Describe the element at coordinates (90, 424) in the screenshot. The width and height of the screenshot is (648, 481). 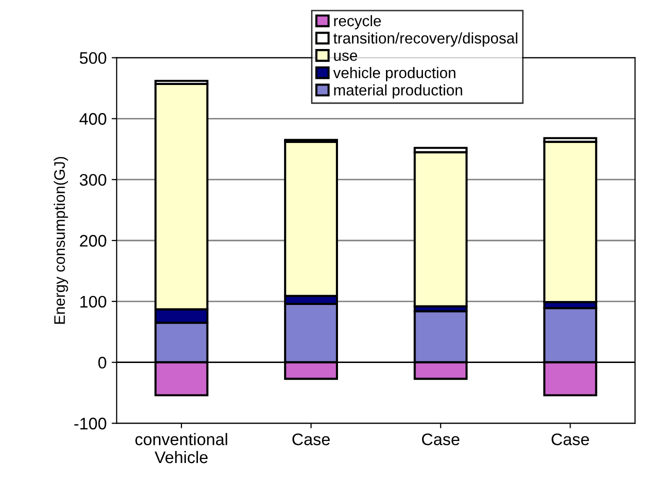
I see `y-tick-label: -100` at that location.